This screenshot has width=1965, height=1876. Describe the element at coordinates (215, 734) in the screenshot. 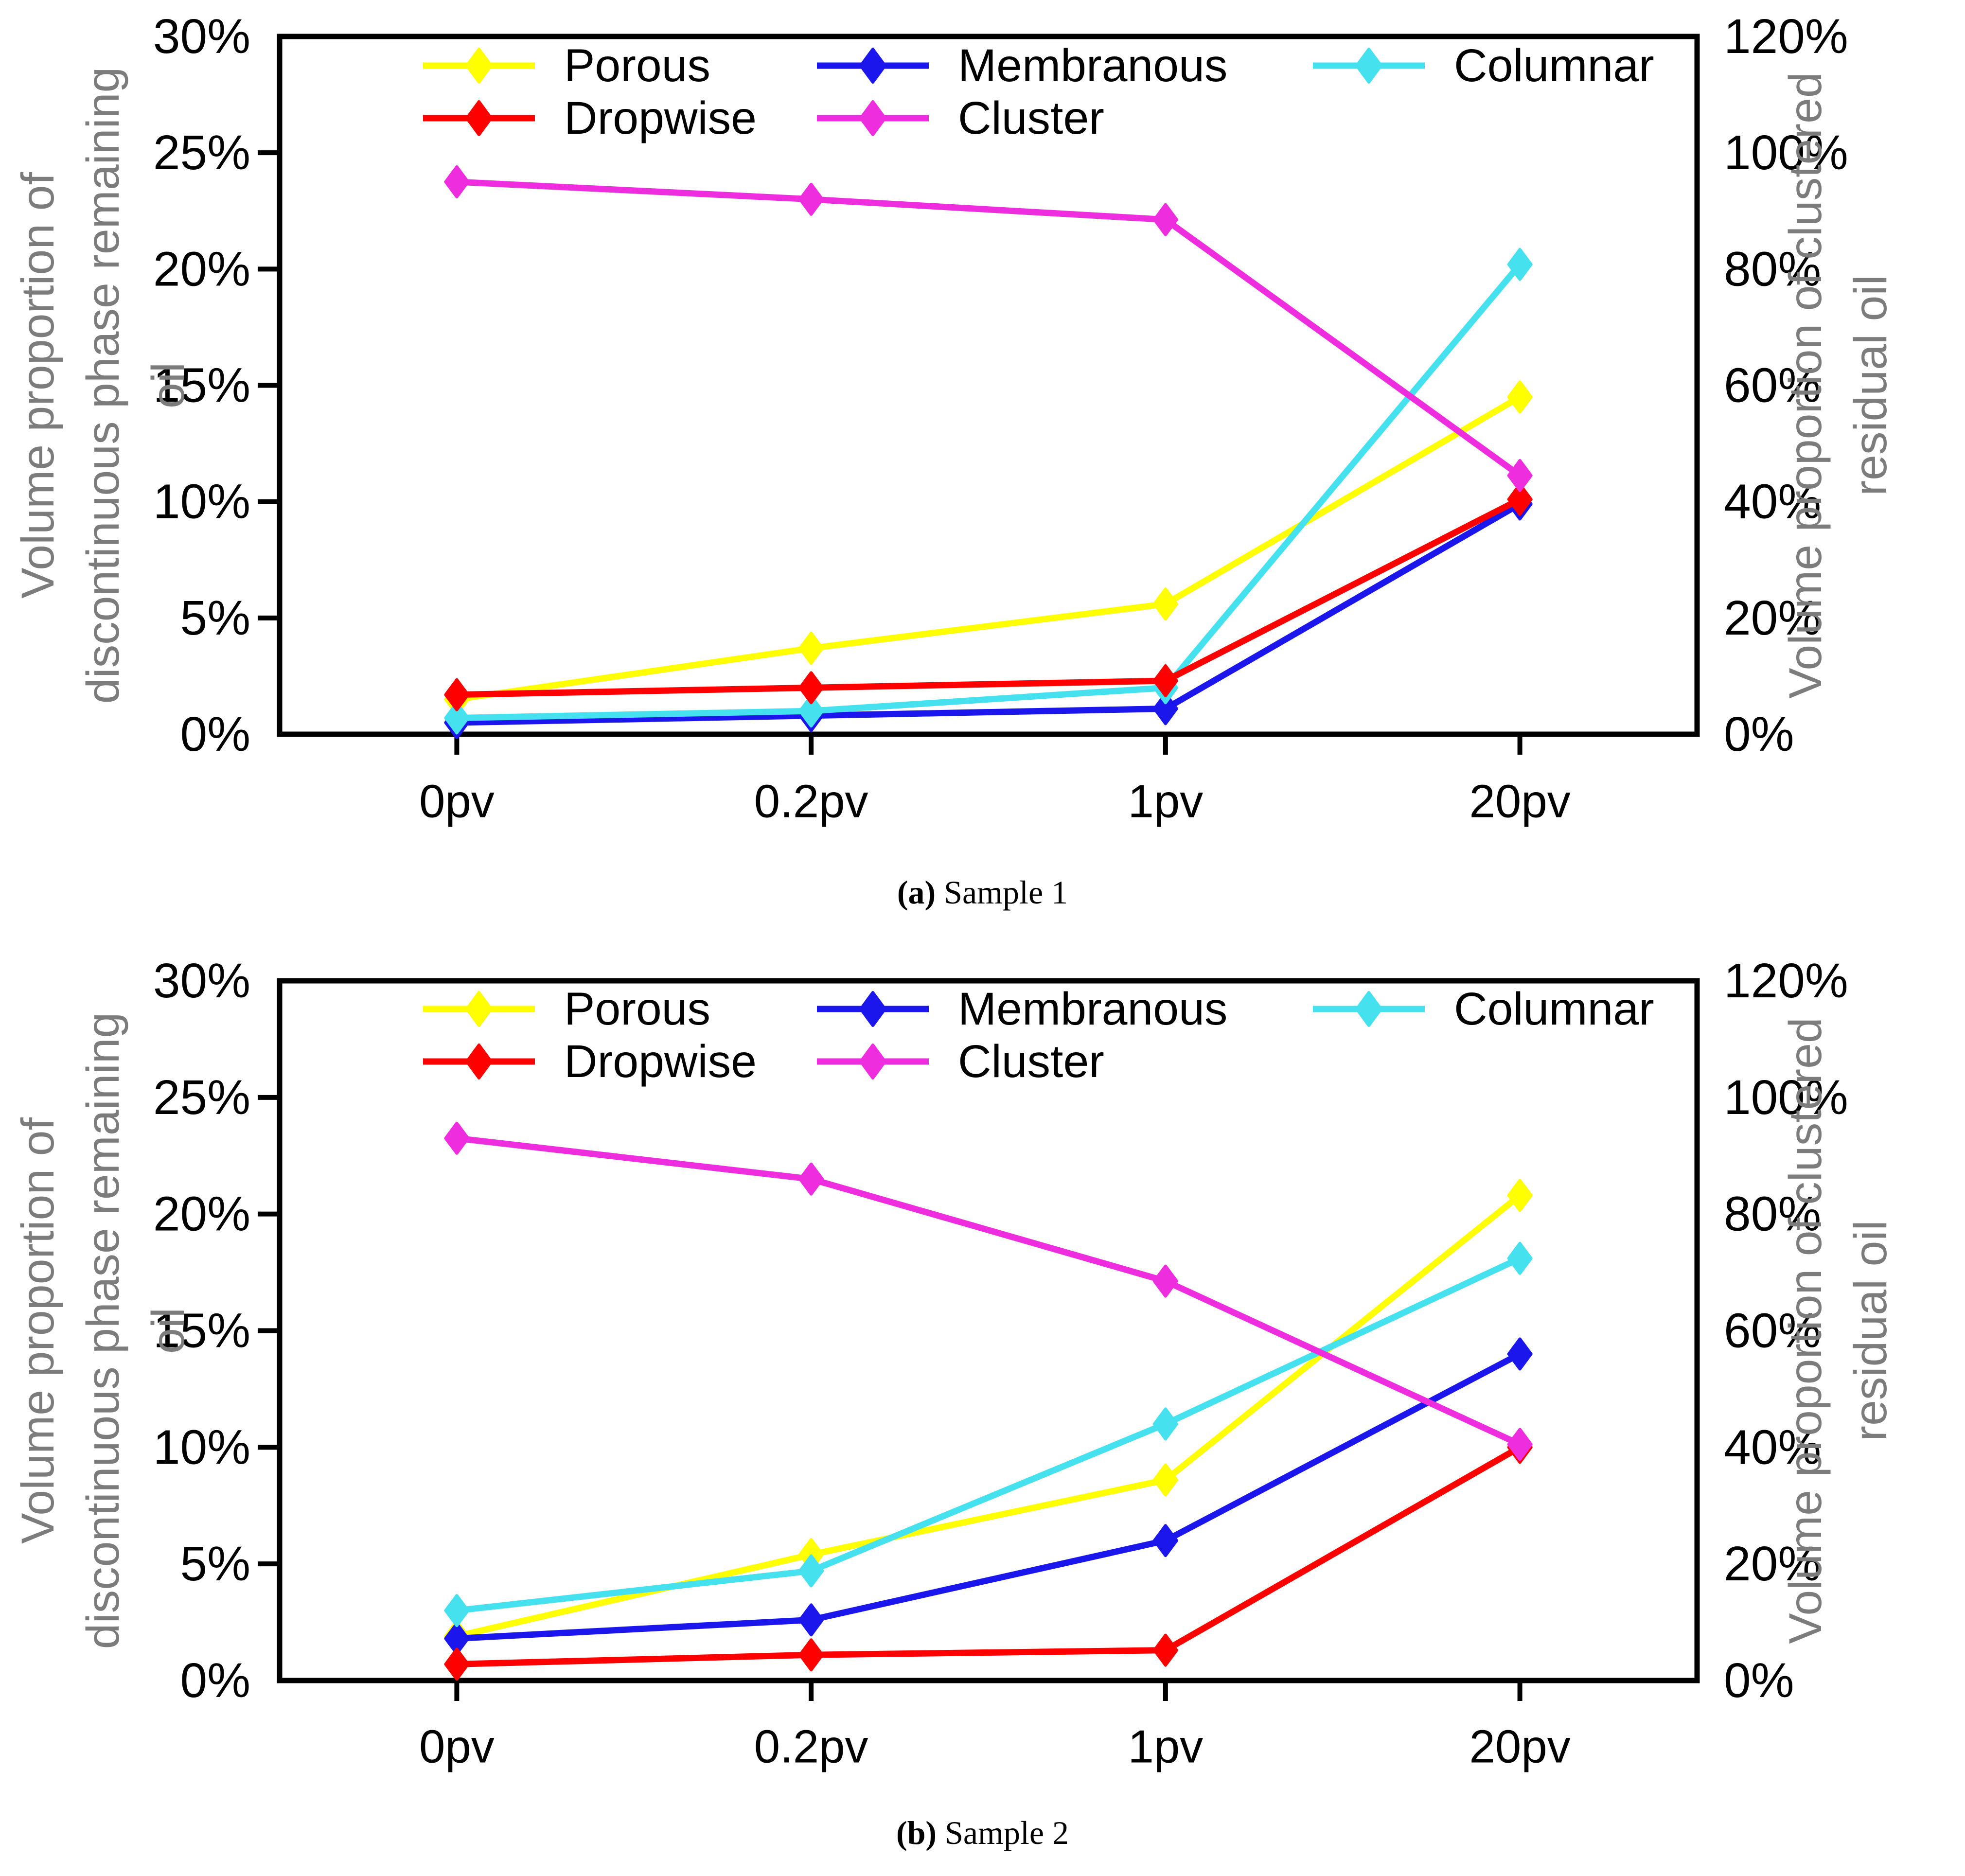

I see `left-axis-tick-label: 0%` at that location.